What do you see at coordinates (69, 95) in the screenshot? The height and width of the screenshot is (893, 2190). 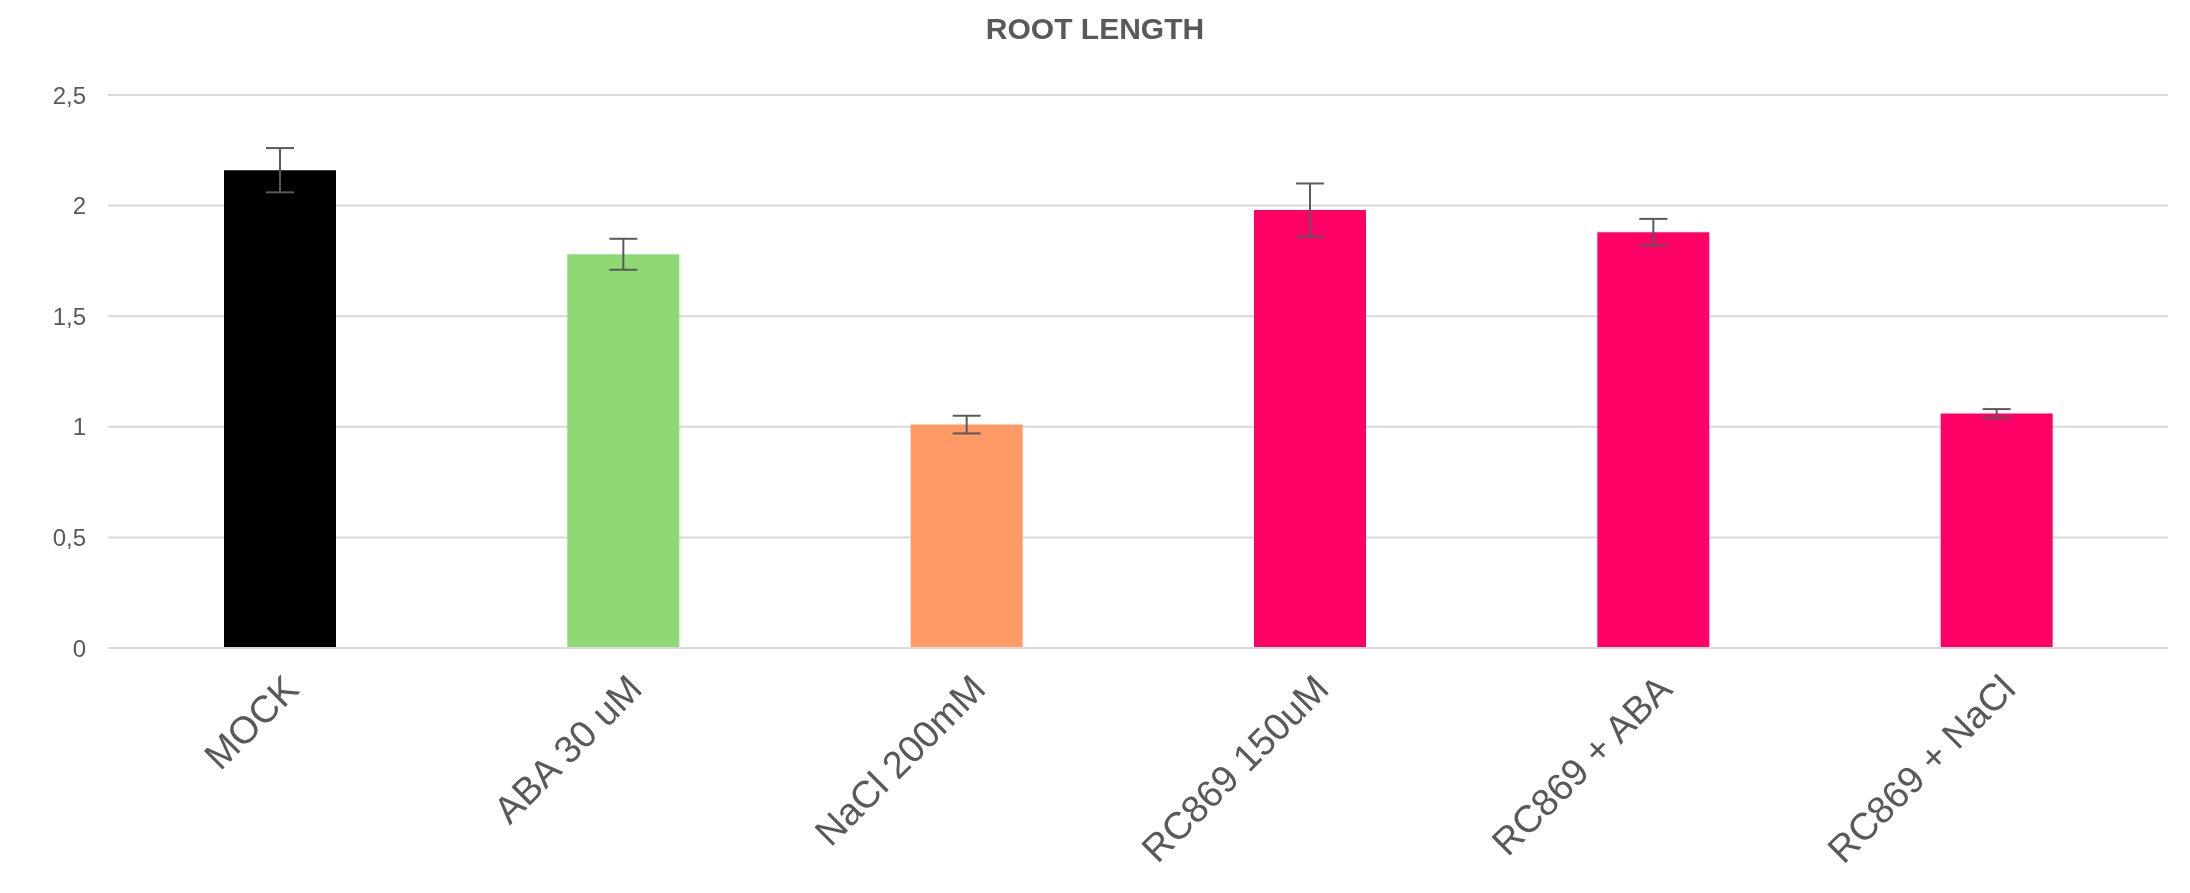 I see `y-tick-label: 2,5` at bounding box center [69, 95].